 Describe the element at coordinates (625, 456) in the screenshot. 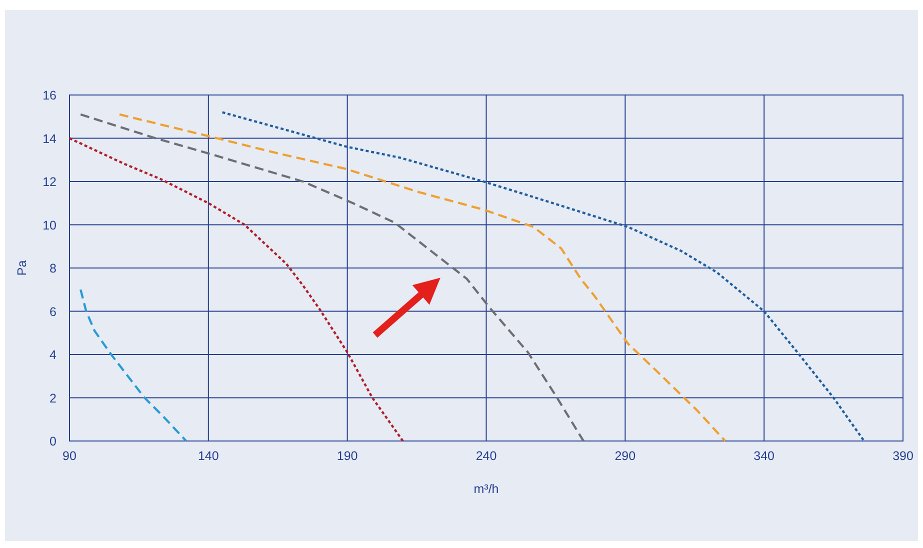

I see `x-tick-label: 290` at that location.